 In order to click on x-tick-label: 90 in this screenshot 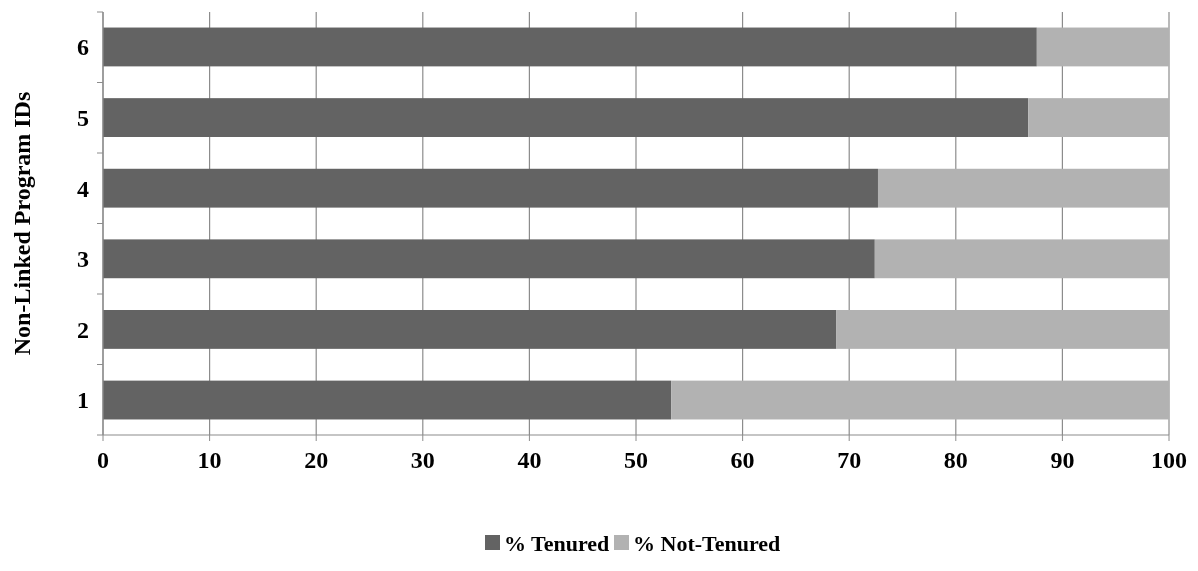, I will do `click(1062, 460)`.